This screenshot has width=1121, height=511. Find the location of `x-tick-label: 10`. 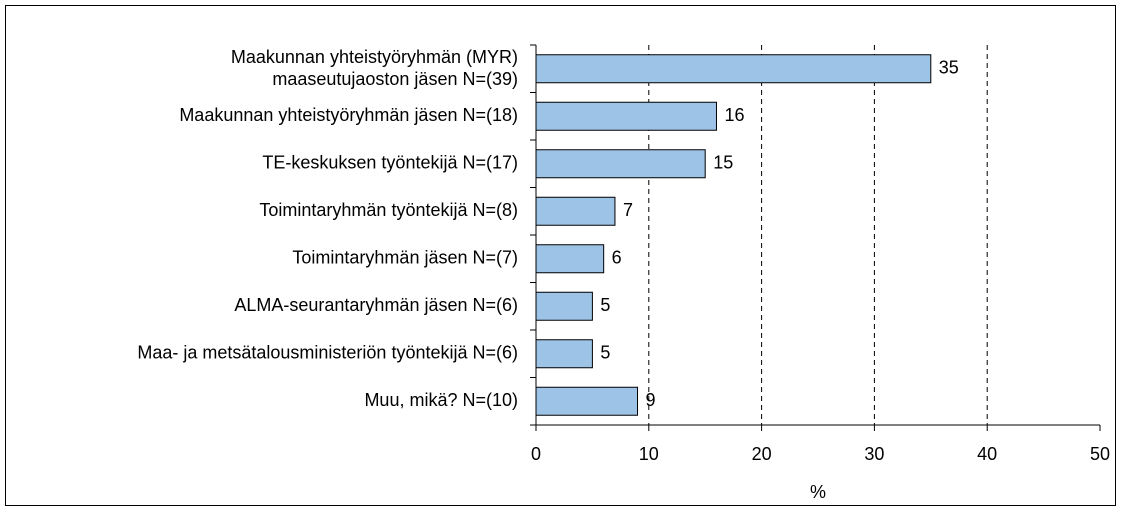

x-tick-label: 10 is located at coordinates (649, 454).